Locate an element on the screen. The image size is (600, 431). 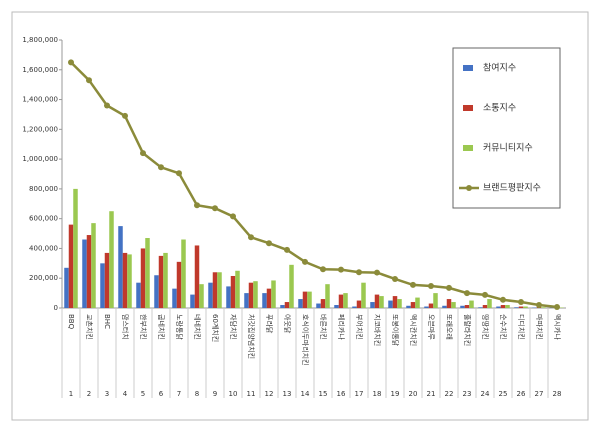
x-tick-label: 또봉이통닭 is located at coordinates (395, 330).